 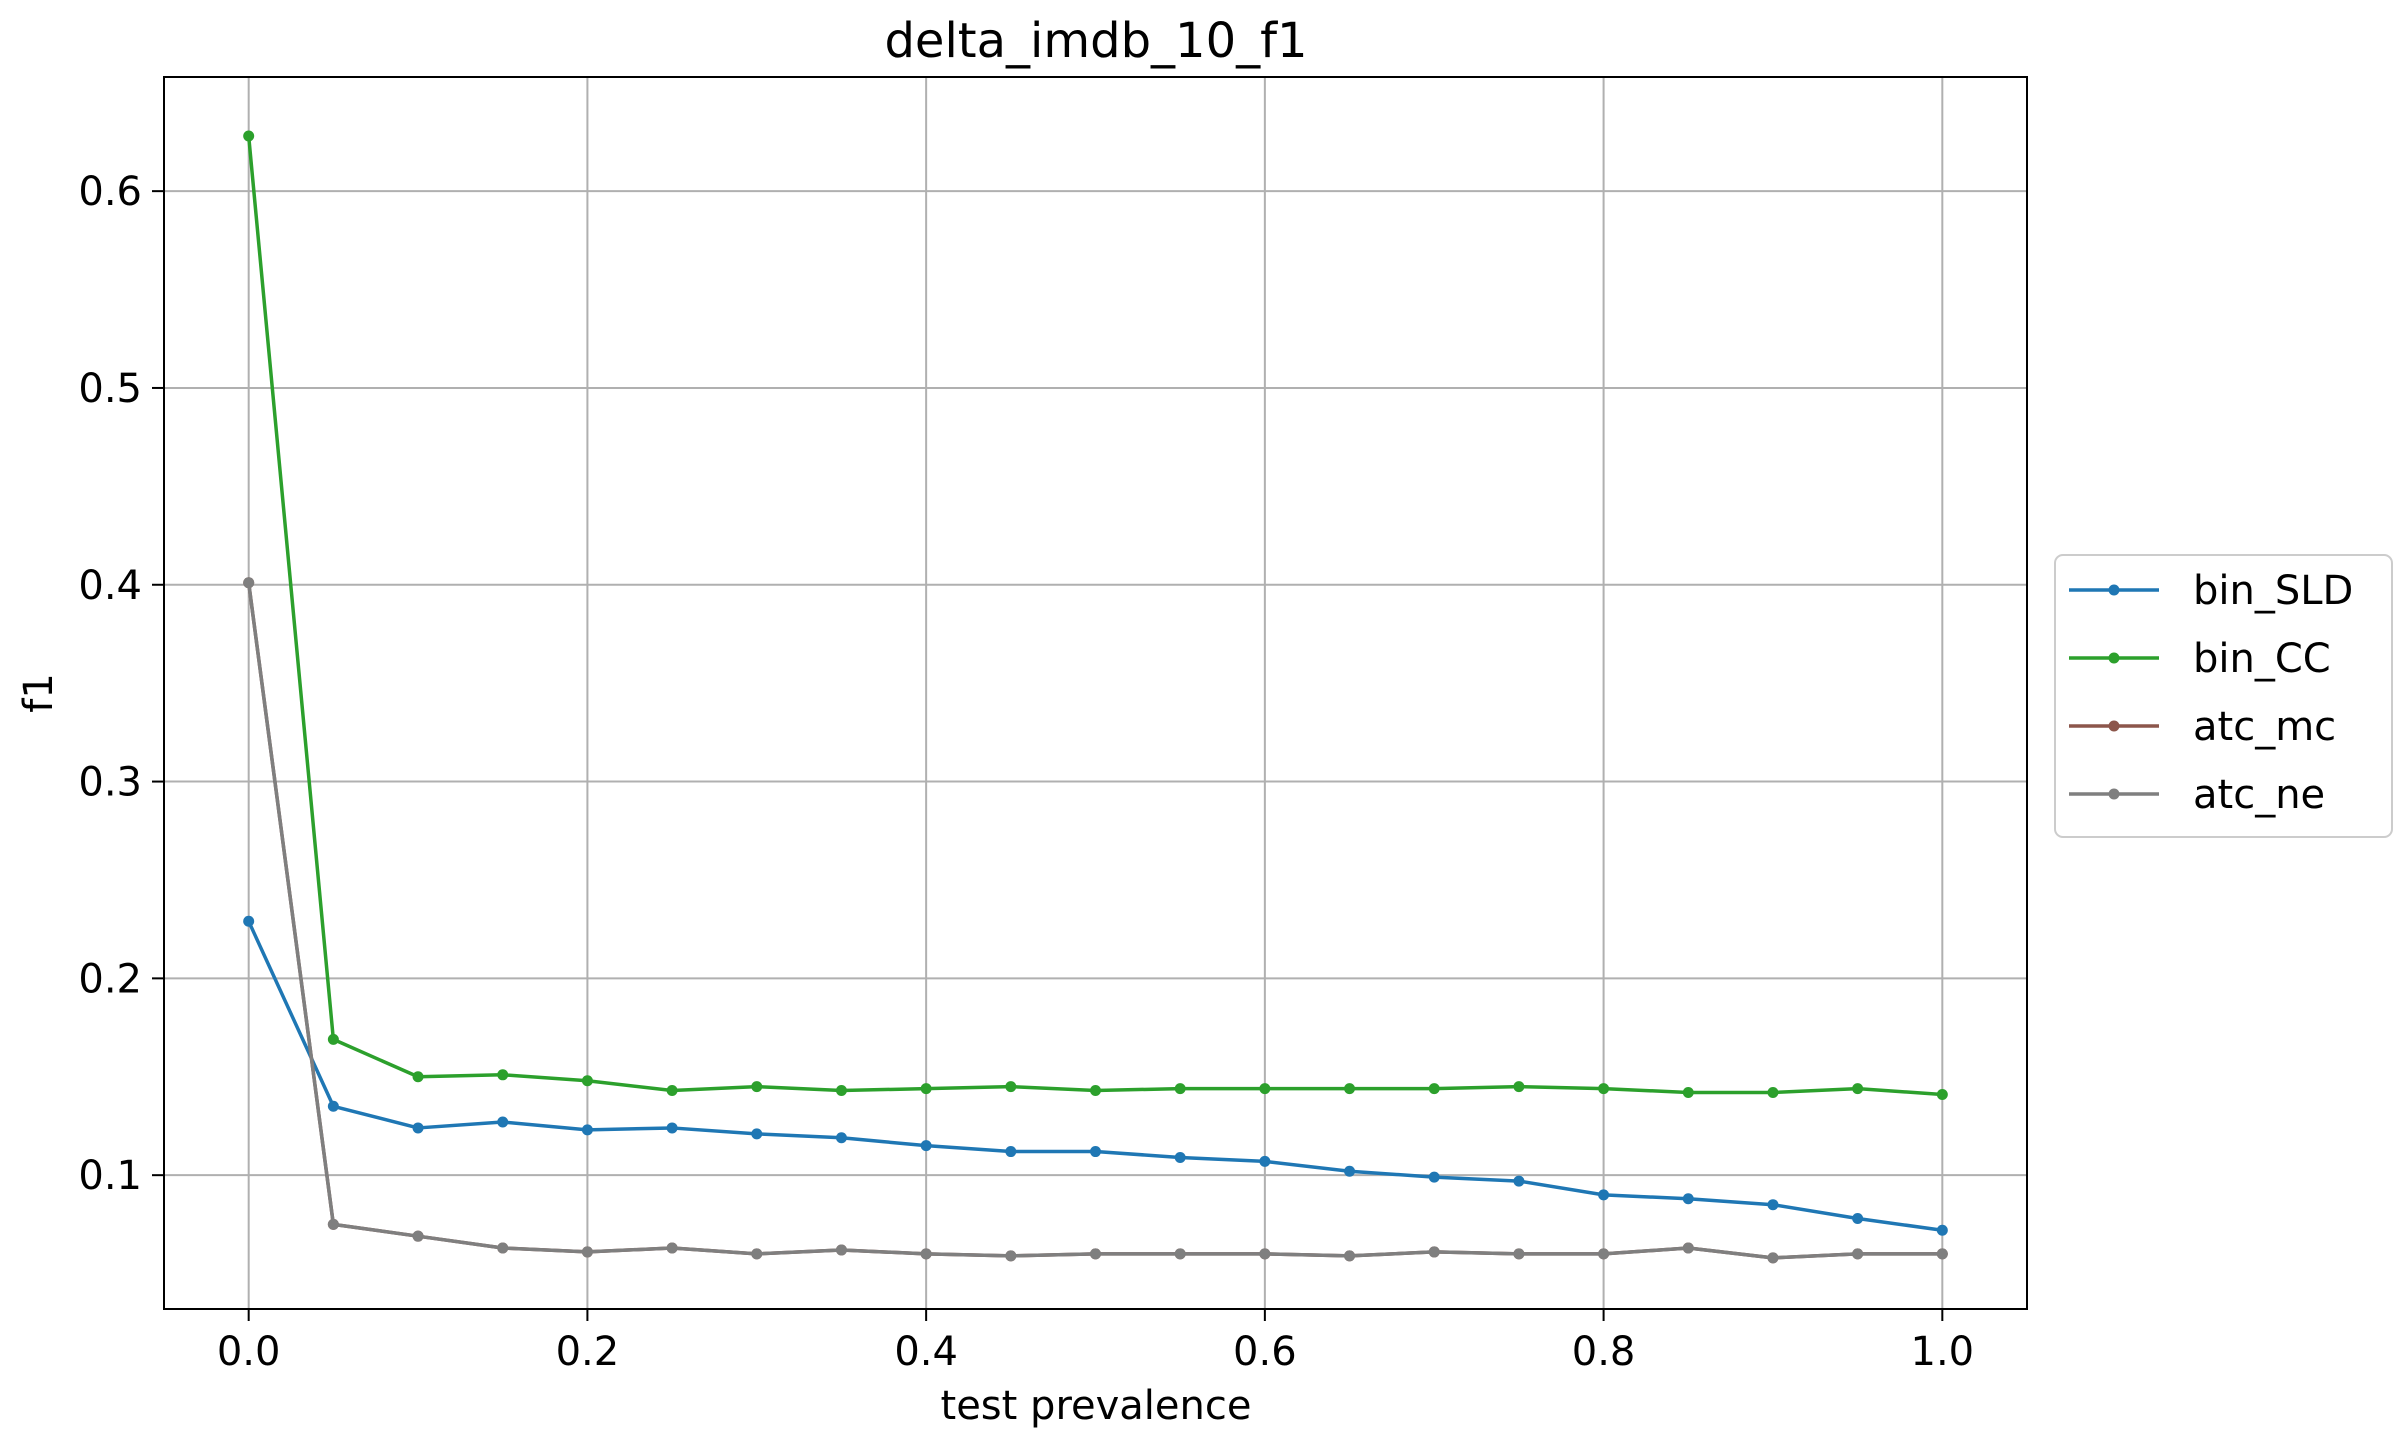 I want to click on legend-item-atc-ne: atc_ne, so click(x=2197, y=795).